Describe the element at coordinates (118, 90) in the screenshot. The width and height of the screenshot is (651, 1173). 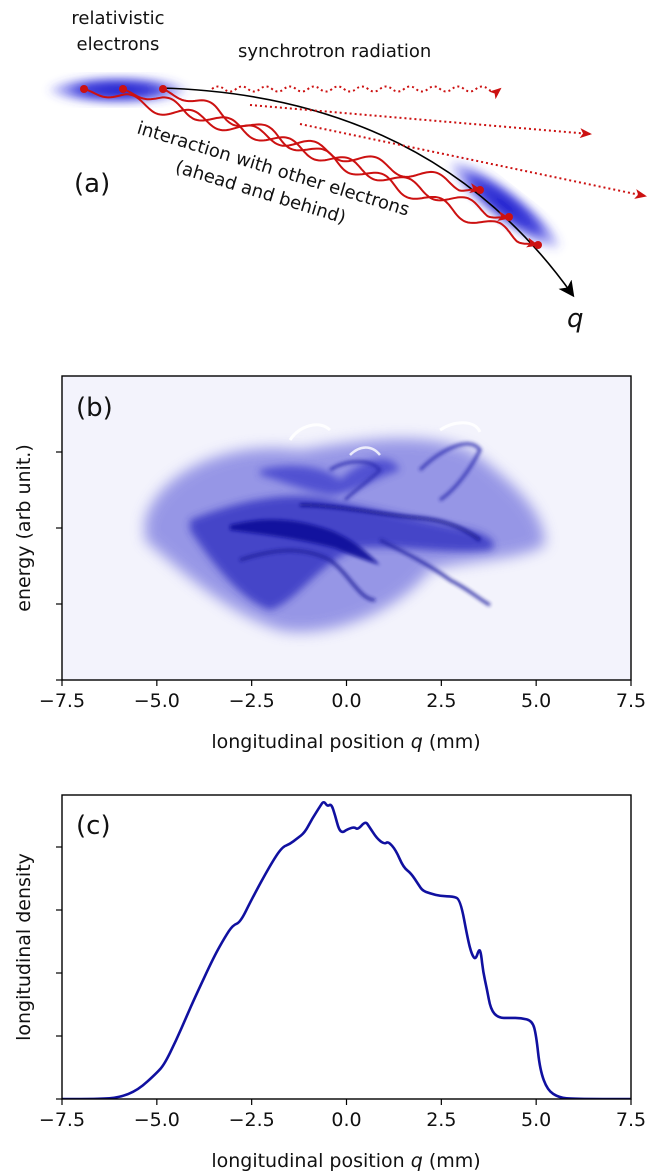
I see `electron-bunch-start` at that location.